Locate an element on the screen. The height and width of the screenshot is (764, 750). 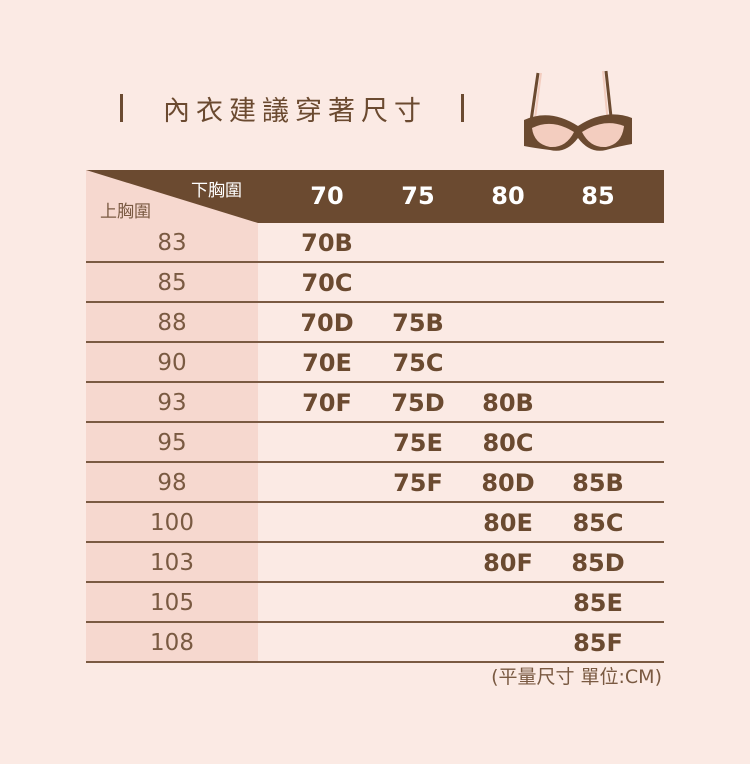
table-header: 下胸圍 上胸圍 70 75 80 85 is located at coordinates (375, 196).